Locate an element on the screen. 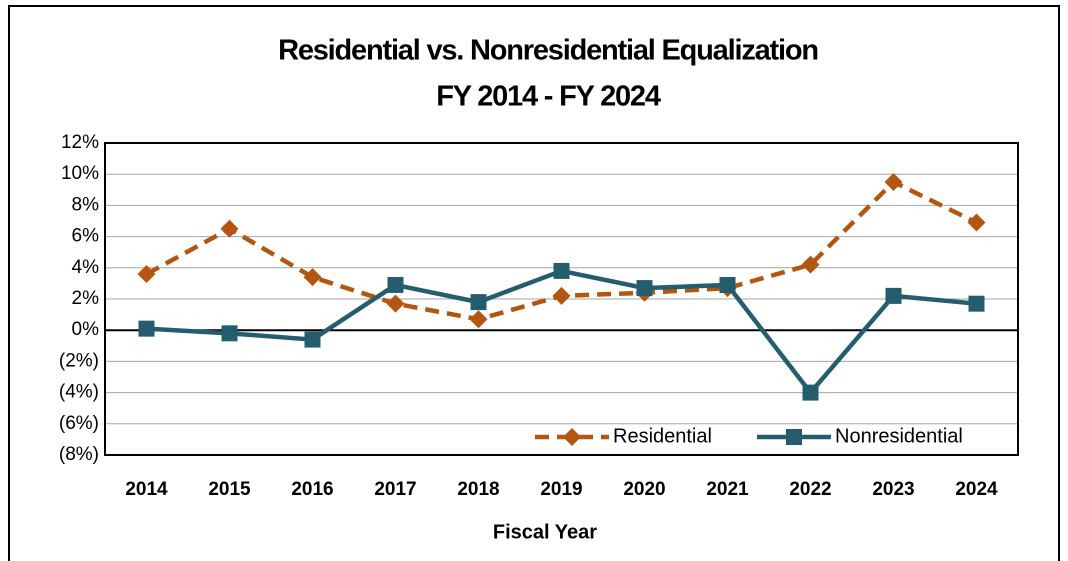 This screenshot has height=561, width=1068. x-tick-label: 2016 is located at coordinates (312, 489).